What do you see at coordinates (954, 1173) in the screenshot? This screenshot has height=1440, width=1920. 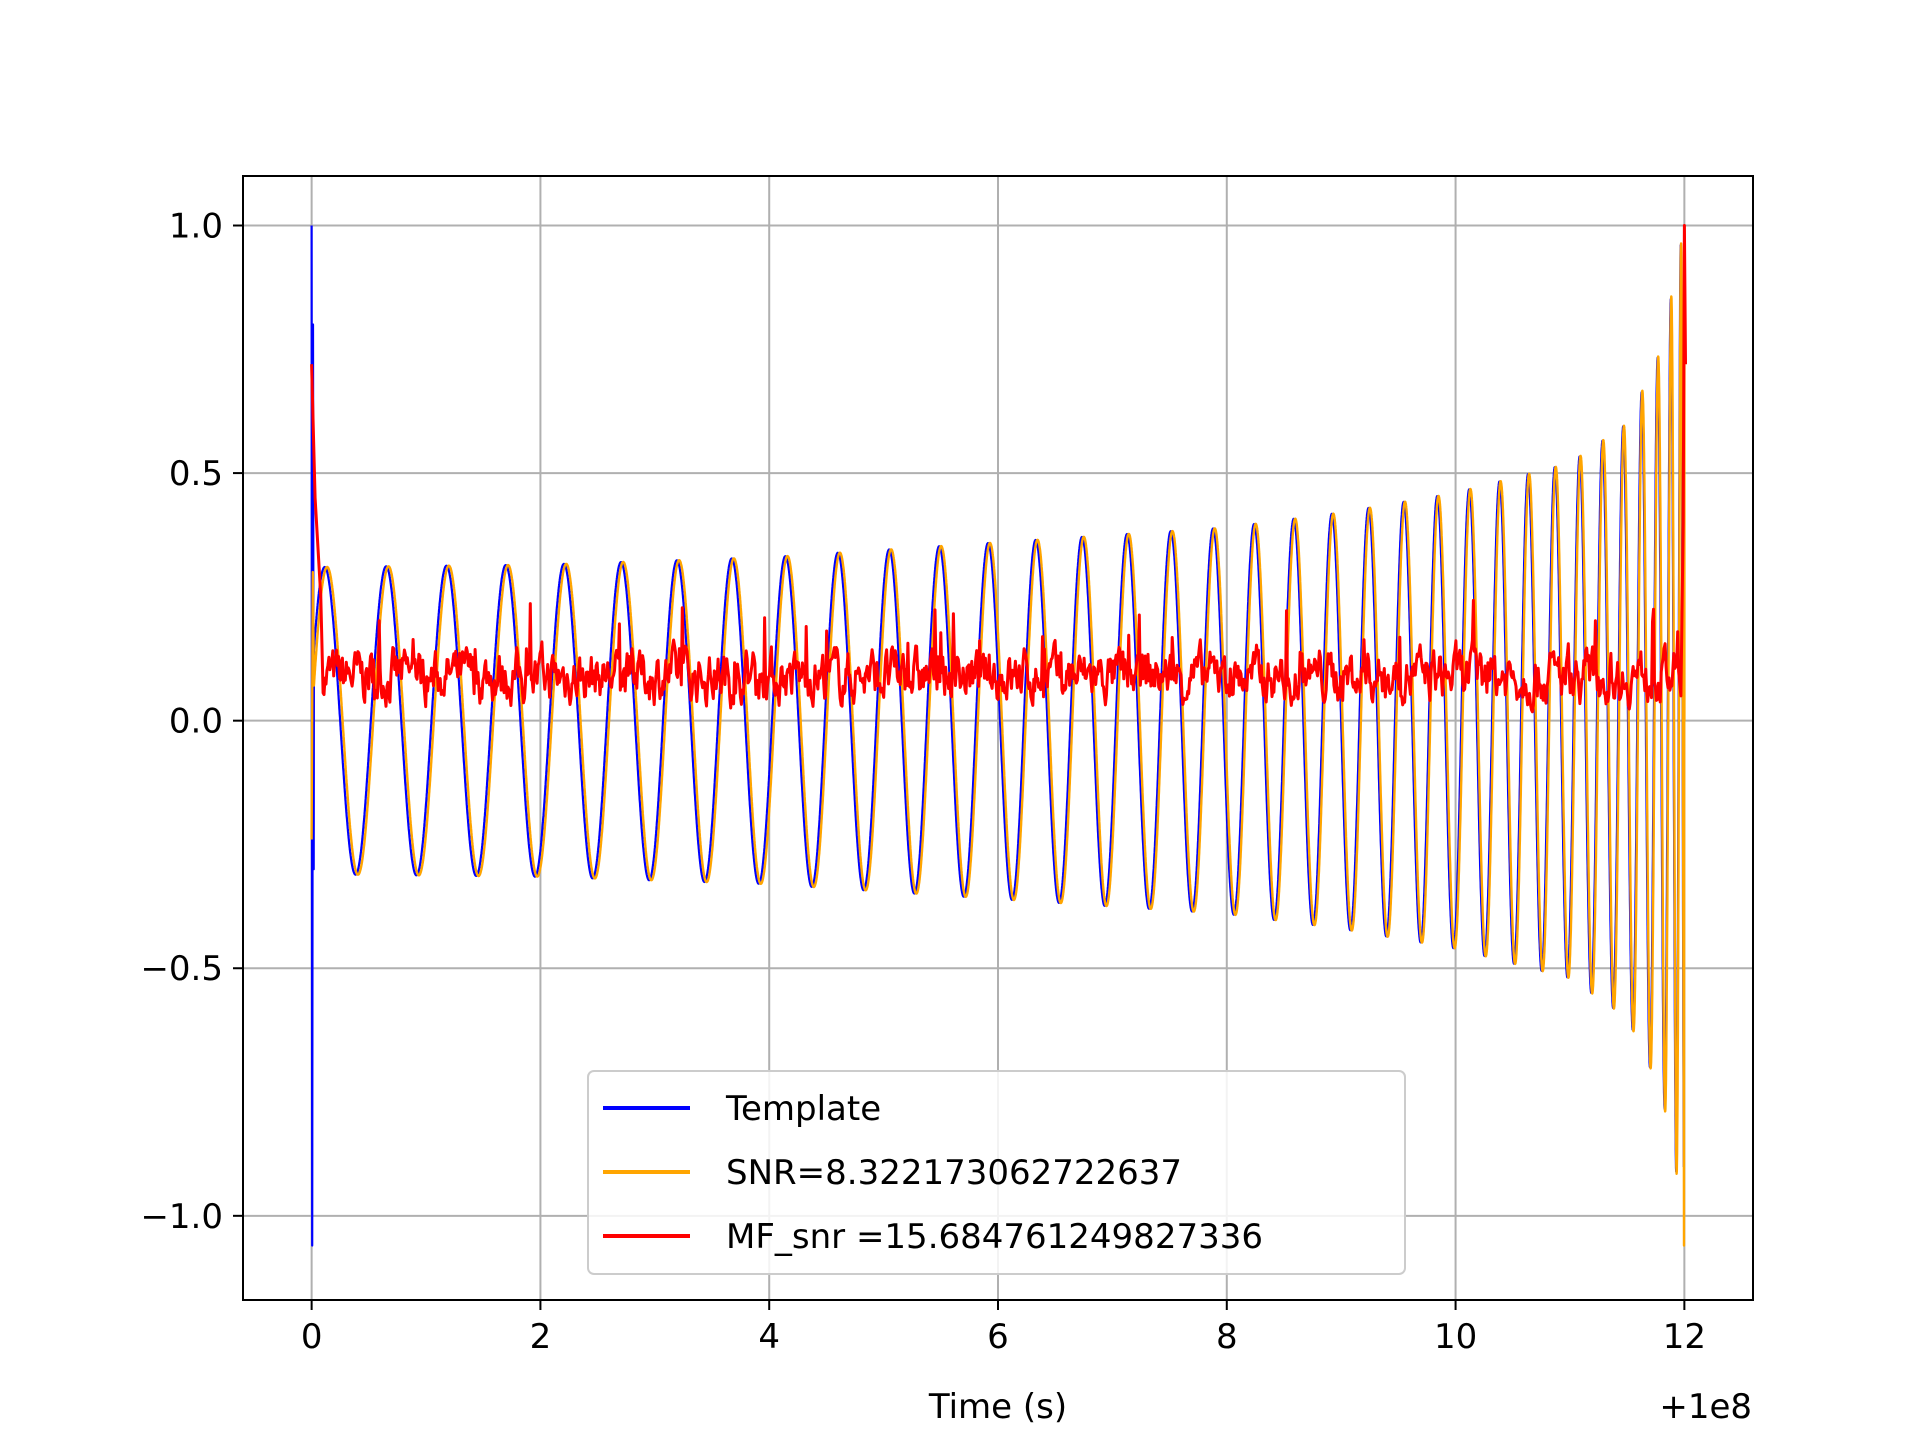 I see `legend-entry-1: SNR=8.322173062722637` at bounding box center [954, 1173].